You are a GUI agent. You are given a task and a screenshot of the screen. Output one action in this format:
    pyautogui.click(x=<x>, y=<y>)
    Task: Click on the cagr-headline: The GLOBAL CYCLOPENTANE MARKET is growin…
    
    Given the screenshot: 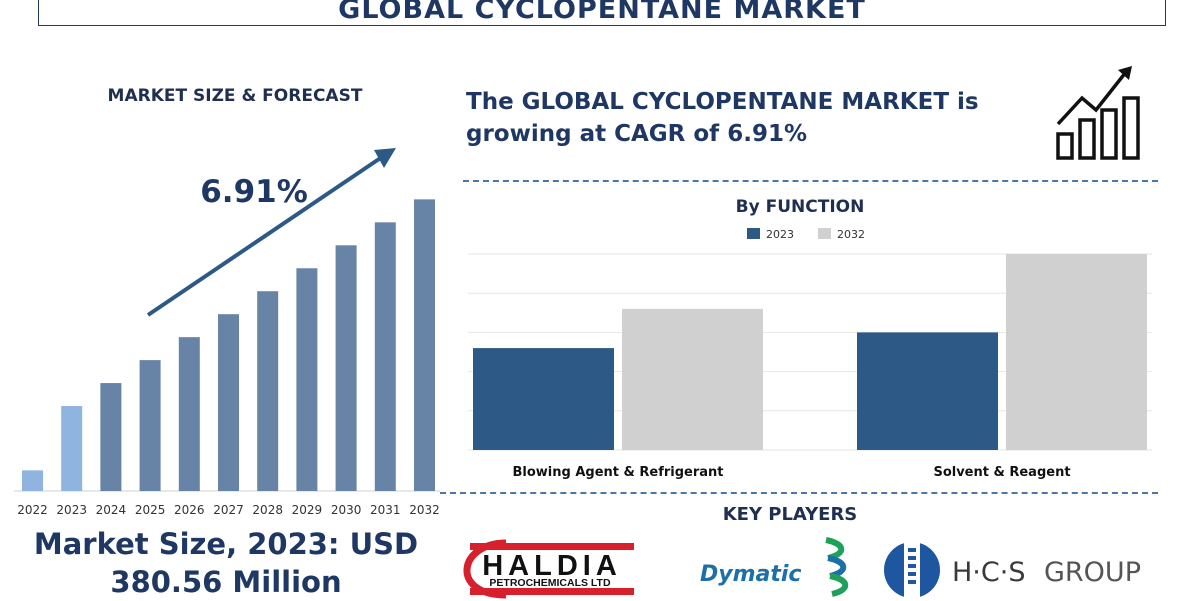 What is the action you would take?
    pyautogui.click(x=756, y=118)
    